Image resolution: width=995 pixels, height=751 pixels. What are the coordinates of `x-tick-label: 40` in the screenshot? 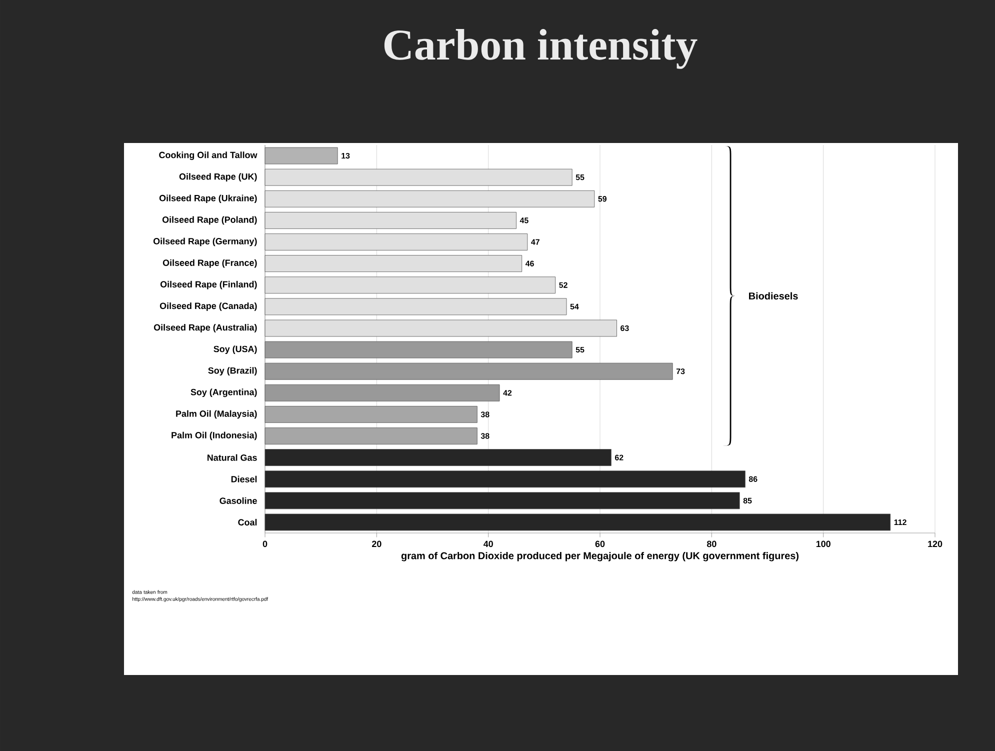 It's located at (488, 544).